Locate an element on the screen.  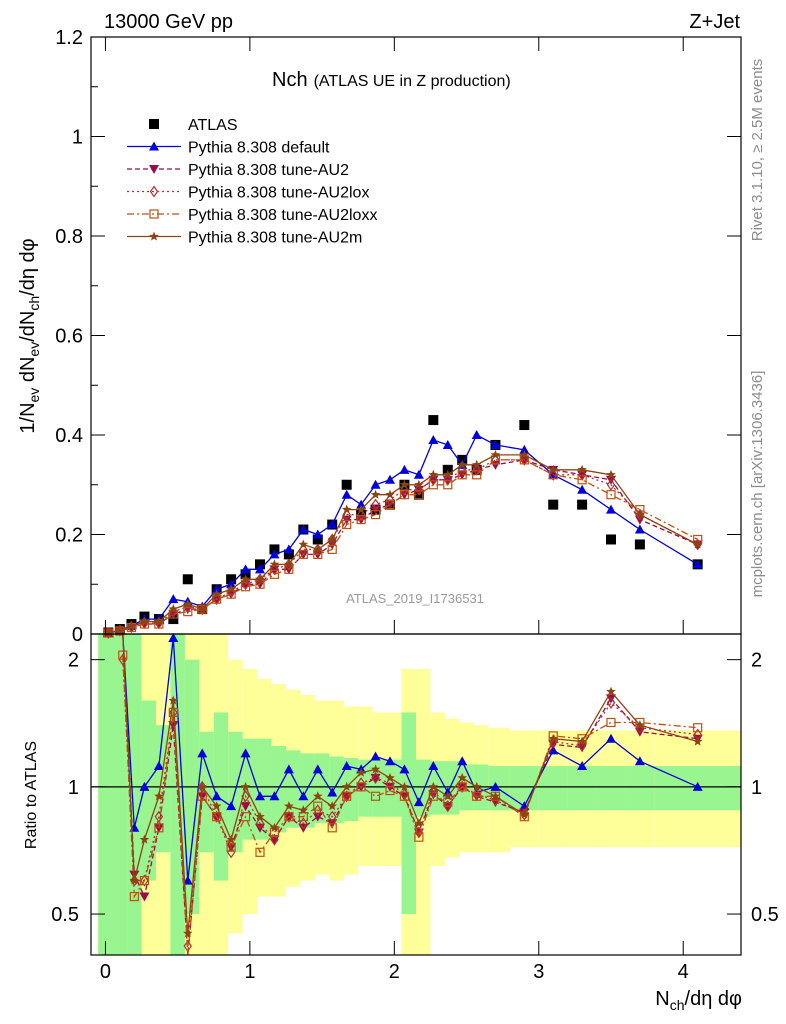
legend-marker is located at coordinates (154, 236).